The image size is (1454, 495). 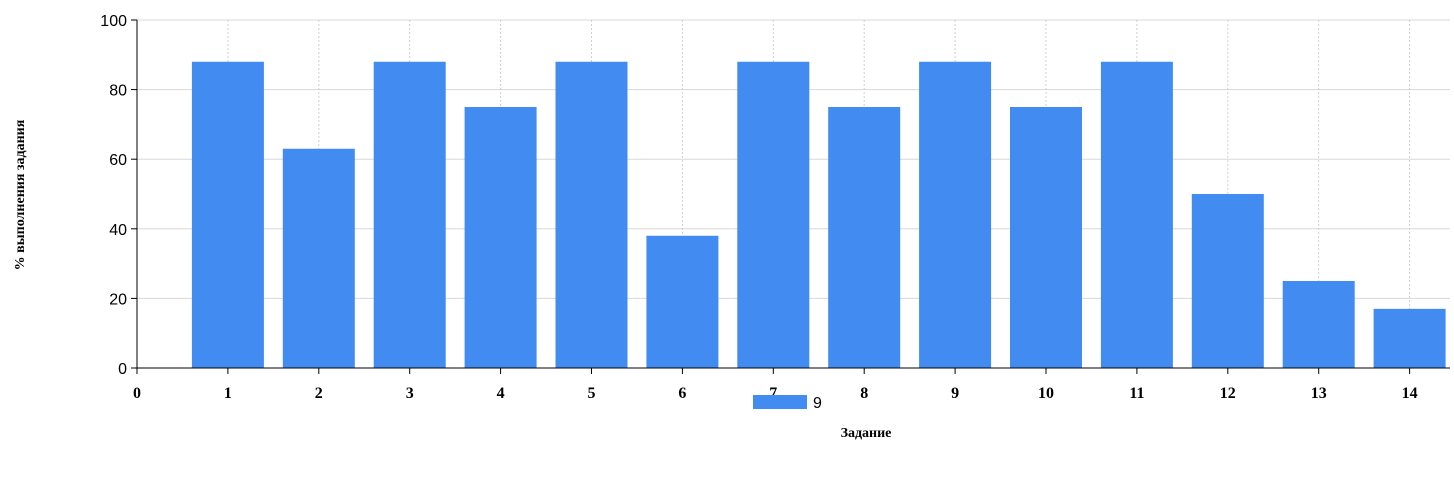 What do you see at coordinates (1228, 393) in the screenshot?
I see `x-tick-label: 12` at bounding box center [1228, 393].